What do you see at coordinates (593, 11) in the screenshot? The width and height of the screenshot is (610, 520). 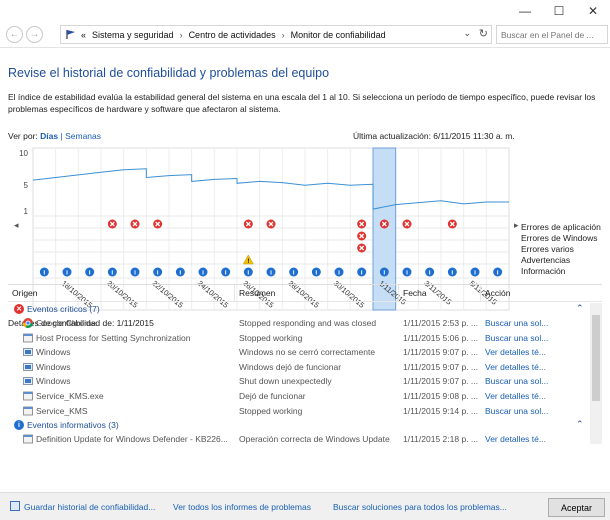 I see `close-button: ✕` at bounding box center [593, 11].